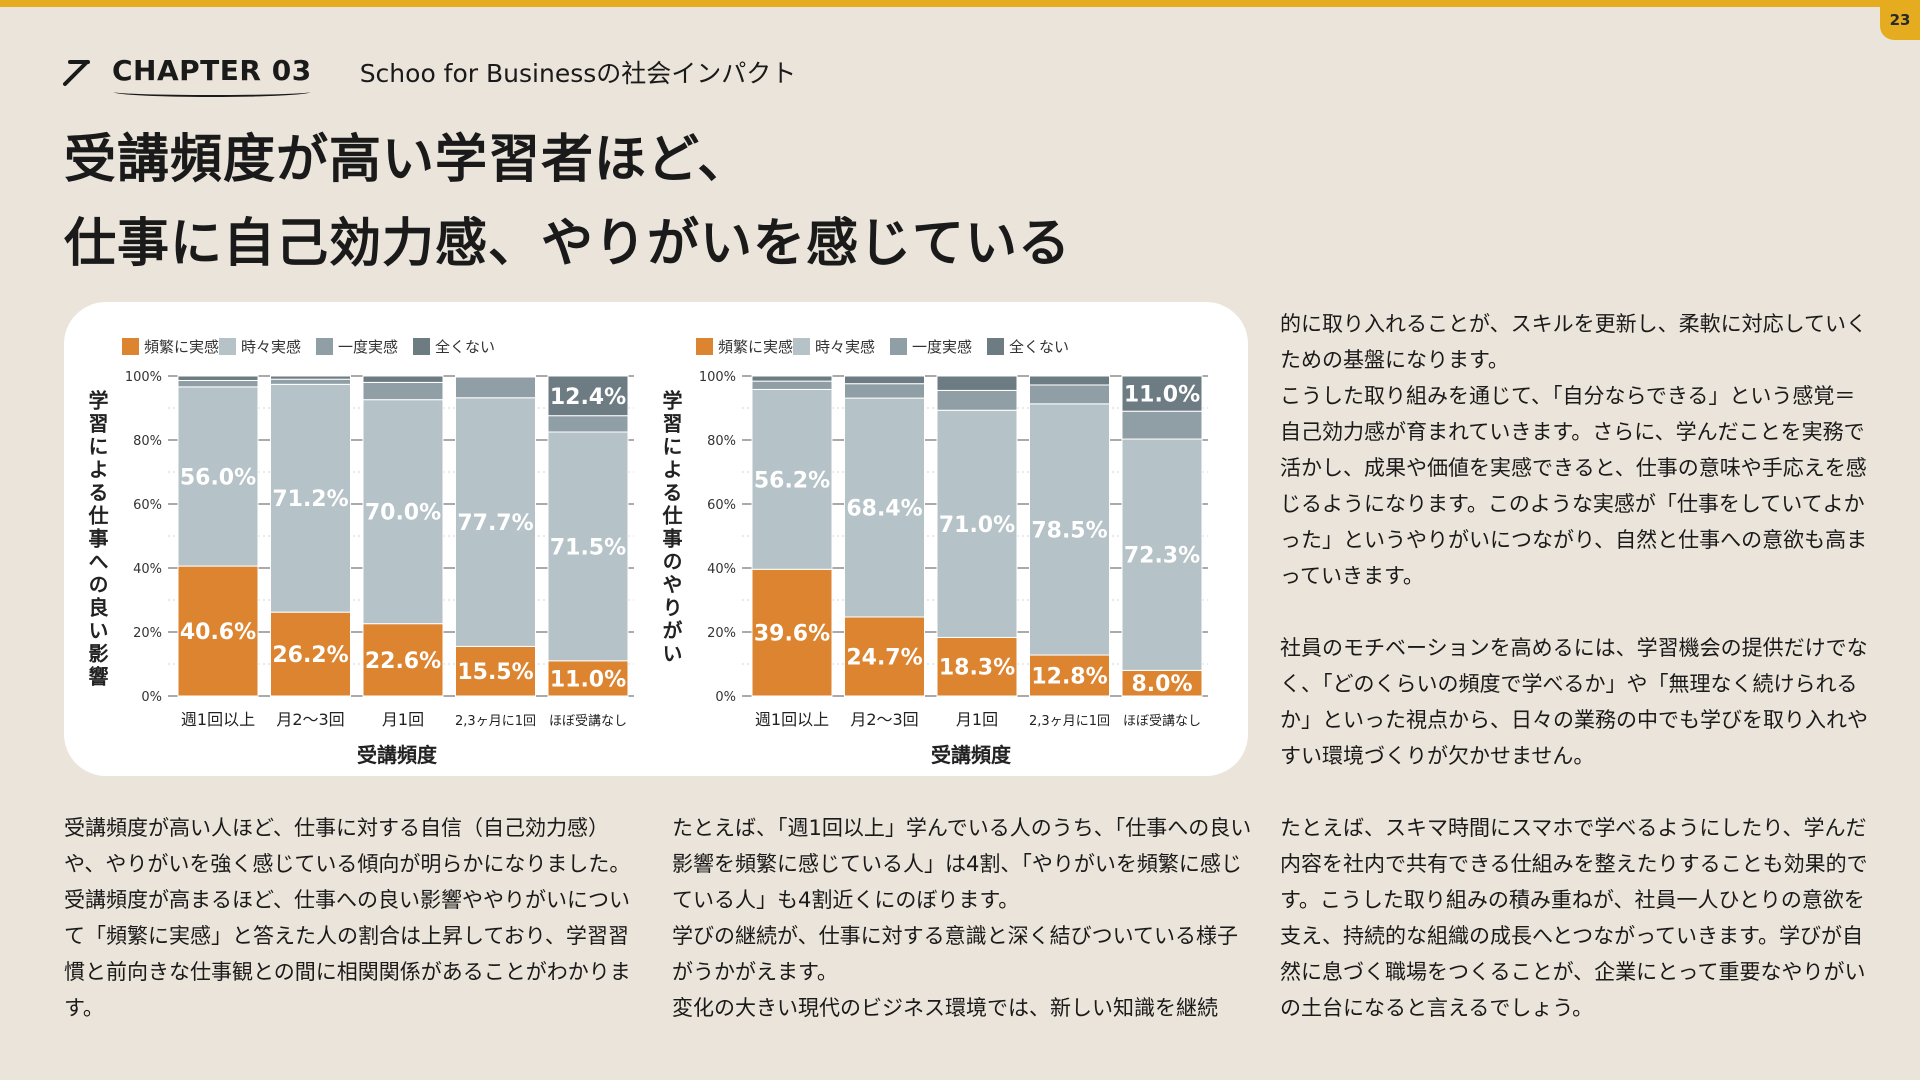  What do you see at coordinates (1039, 347) in the screenshot?
I see `legend-label: 全くない` at bounding box center [1039, 347].